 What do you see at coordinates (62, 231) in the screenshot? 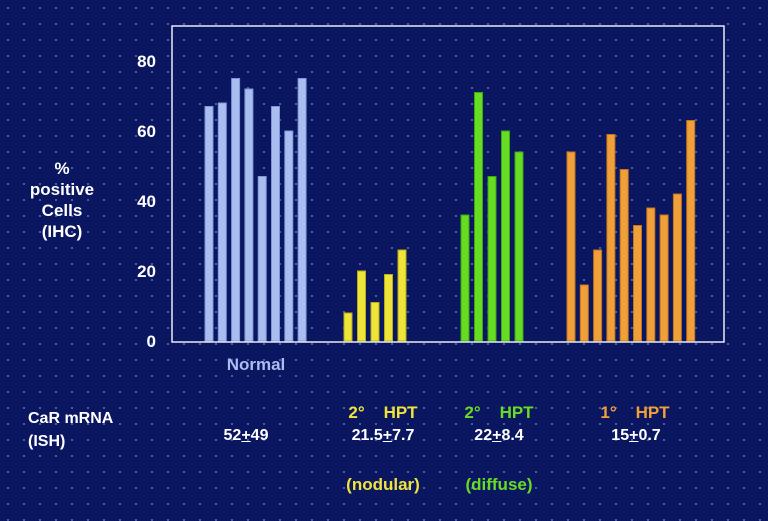
I see `y-axis-label-line: (IHC)` at bounding box center [62, 231].